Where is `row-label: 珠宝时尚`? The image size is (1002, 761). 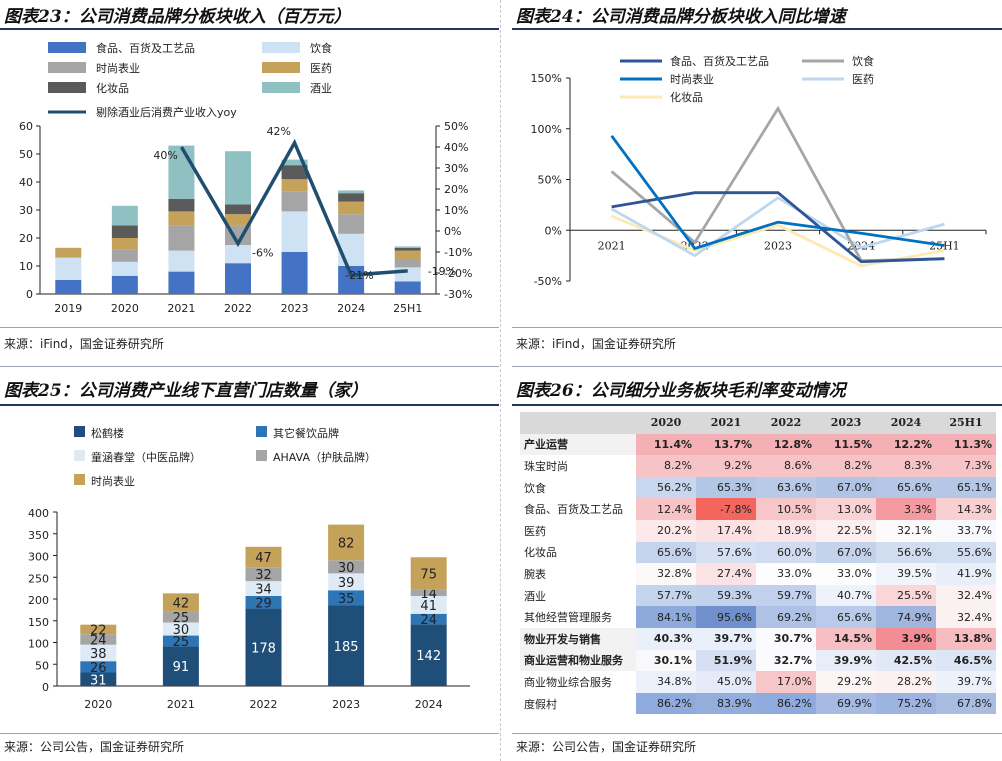
row-label: 珠宝时尚 is located at coordinates (546, 466).